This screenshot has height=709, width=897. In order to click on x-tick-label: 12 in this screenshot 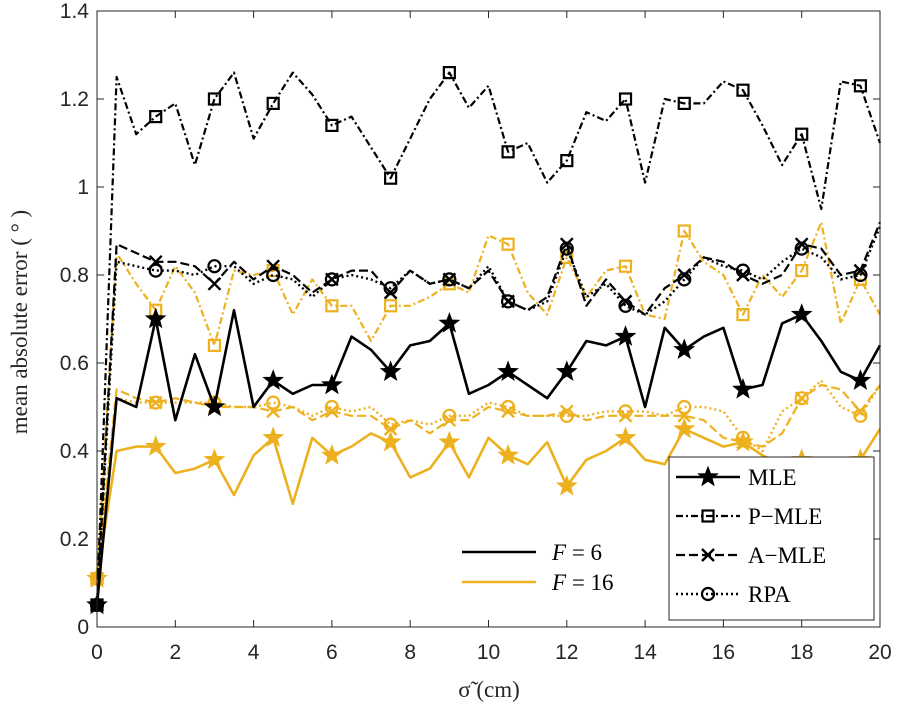, I will do `click(566, 652)`.